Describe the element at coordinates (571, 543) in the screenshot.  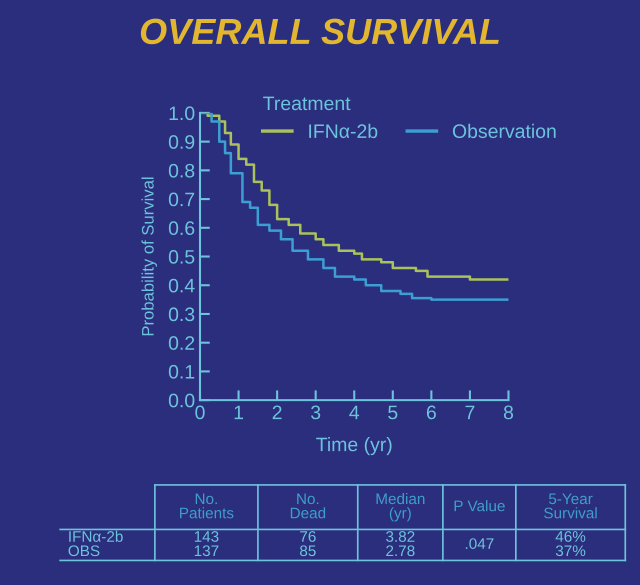
I see `text: 46% 37%` at that location.